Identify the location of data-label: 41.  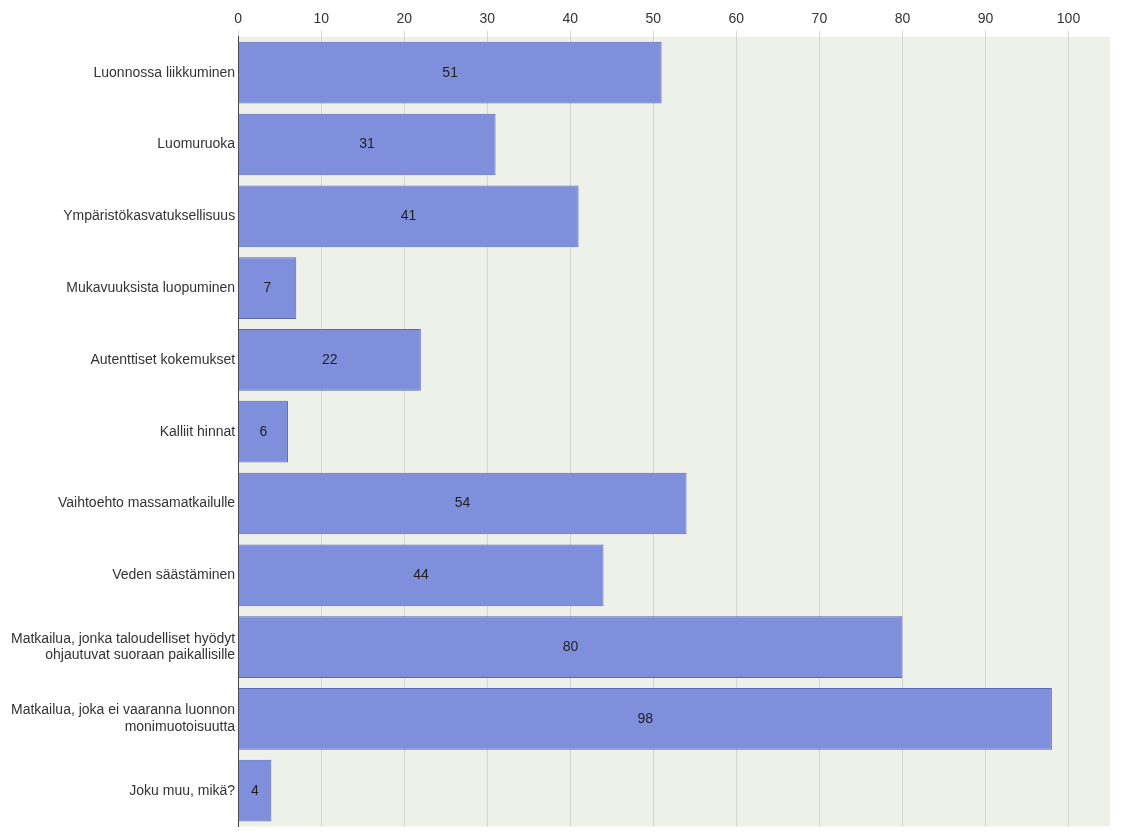
(408, 215).